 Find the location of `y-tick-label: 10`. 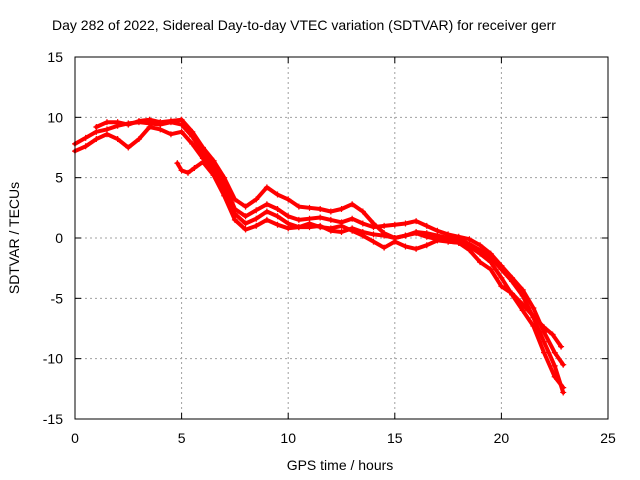

y-tick-label: 10 is located at coordinates (55, 117).